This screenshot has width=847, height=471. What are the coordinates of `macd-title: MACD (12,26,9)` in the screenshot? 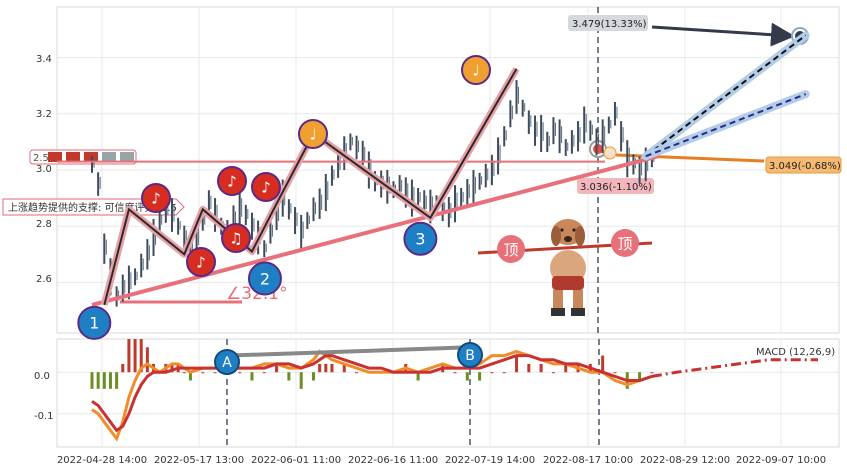 It's located at (795, 352).